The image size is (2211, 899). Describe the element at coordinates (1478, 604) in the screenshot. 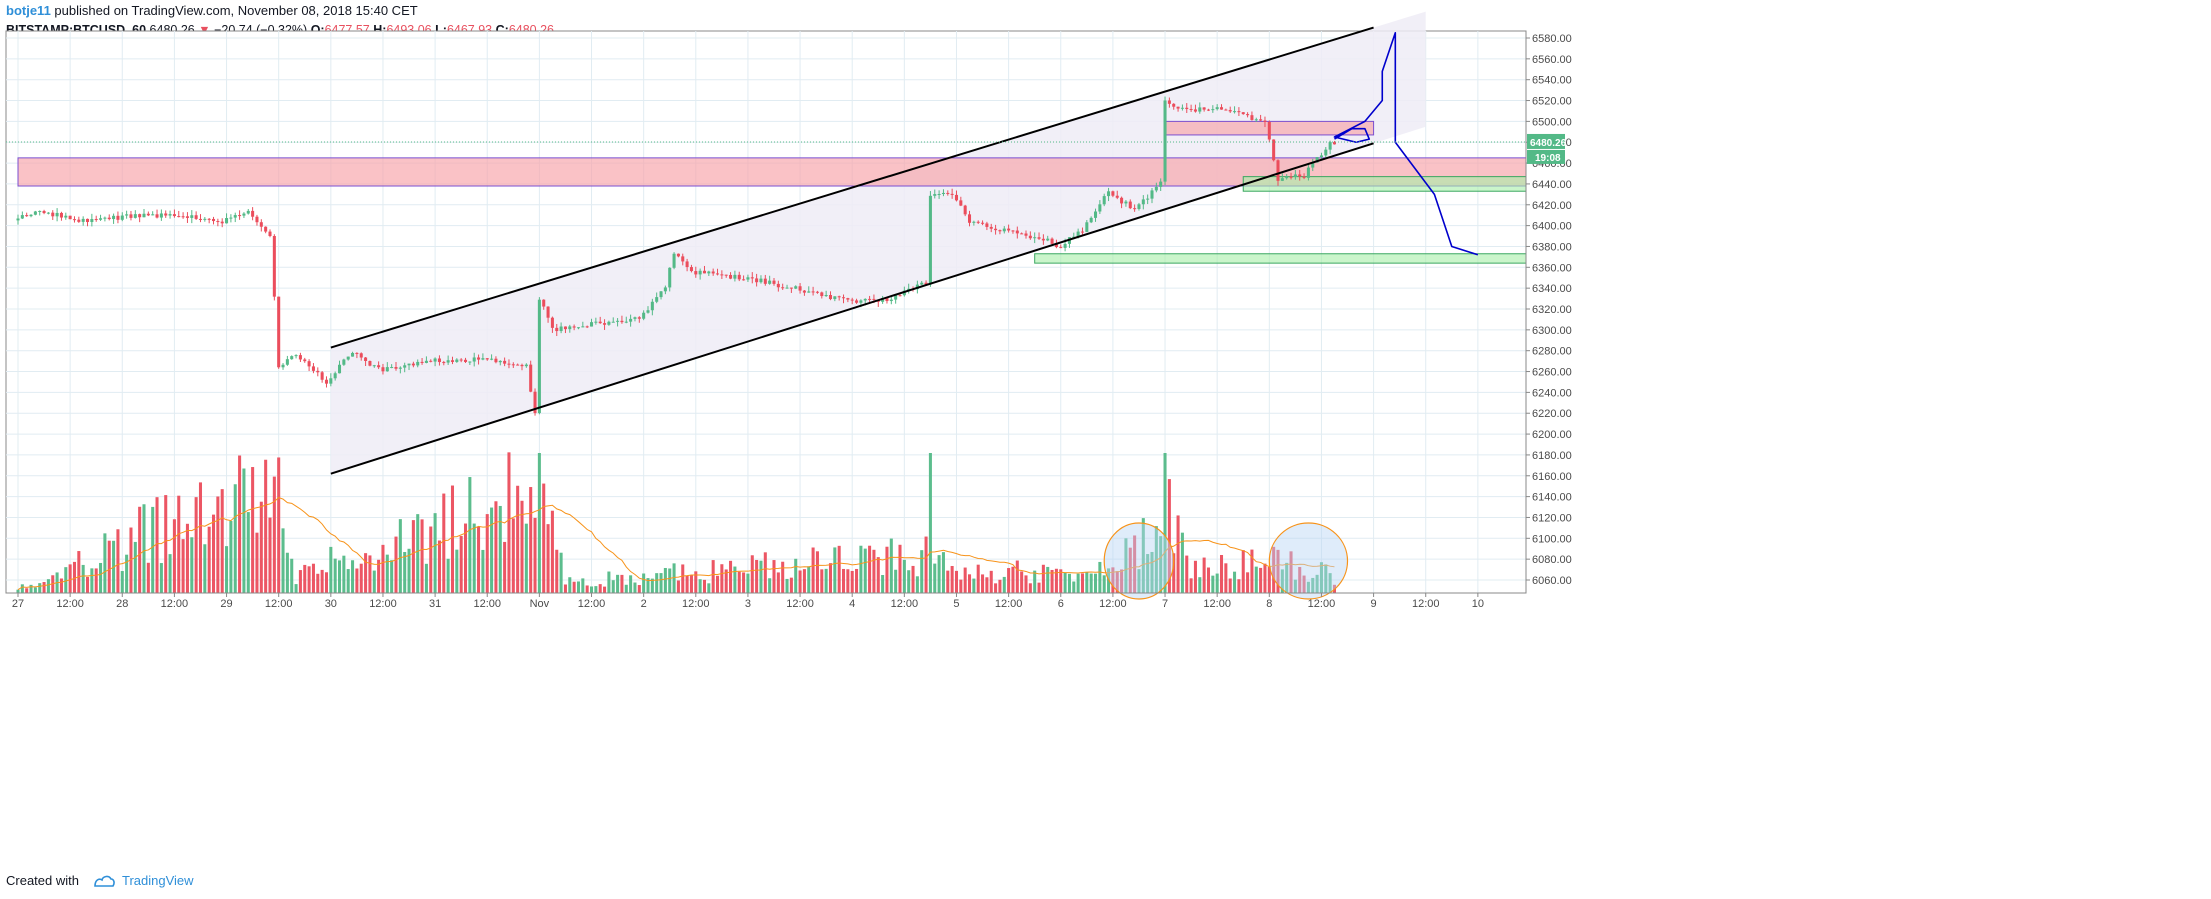

I see `time-tick-label: 10` at that location.